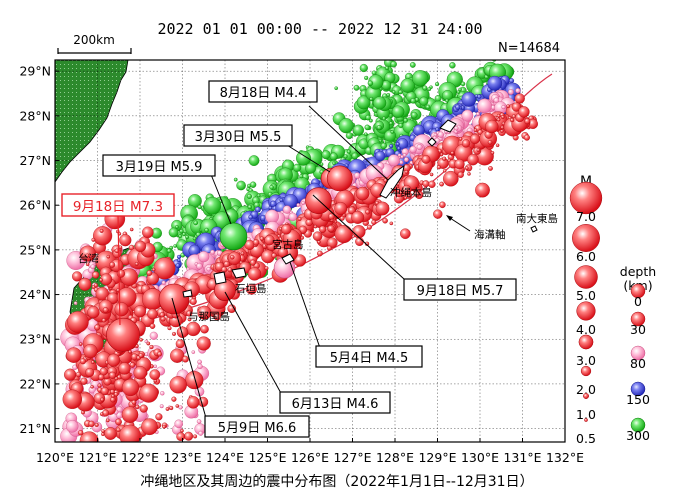  What do you see at coordinates (565, 457) in the screenshot?
I see `lon-tick-label: 132°E` at bounding box center [565, 457].